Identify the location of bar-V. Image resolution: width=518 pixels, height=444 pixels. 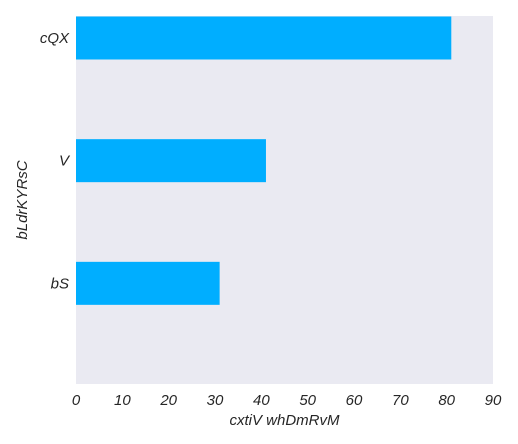
(171, 161).